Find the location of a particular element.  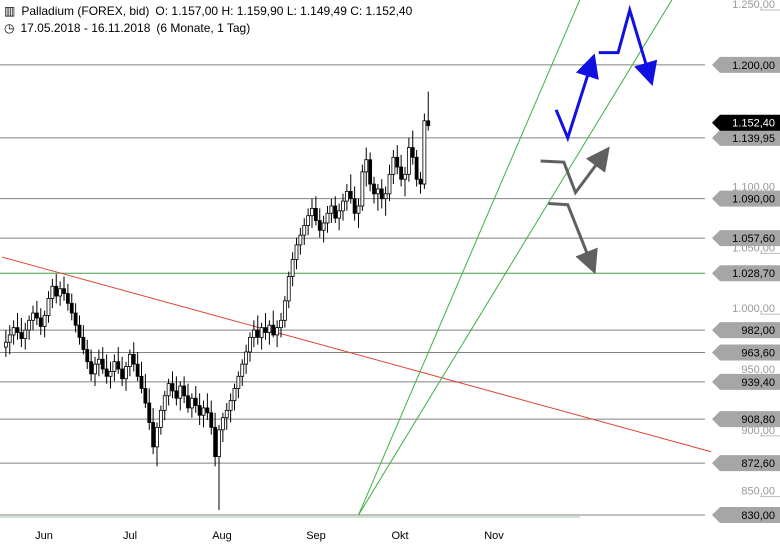

x-tick-label: Sep is located at coordinates (316, 536).